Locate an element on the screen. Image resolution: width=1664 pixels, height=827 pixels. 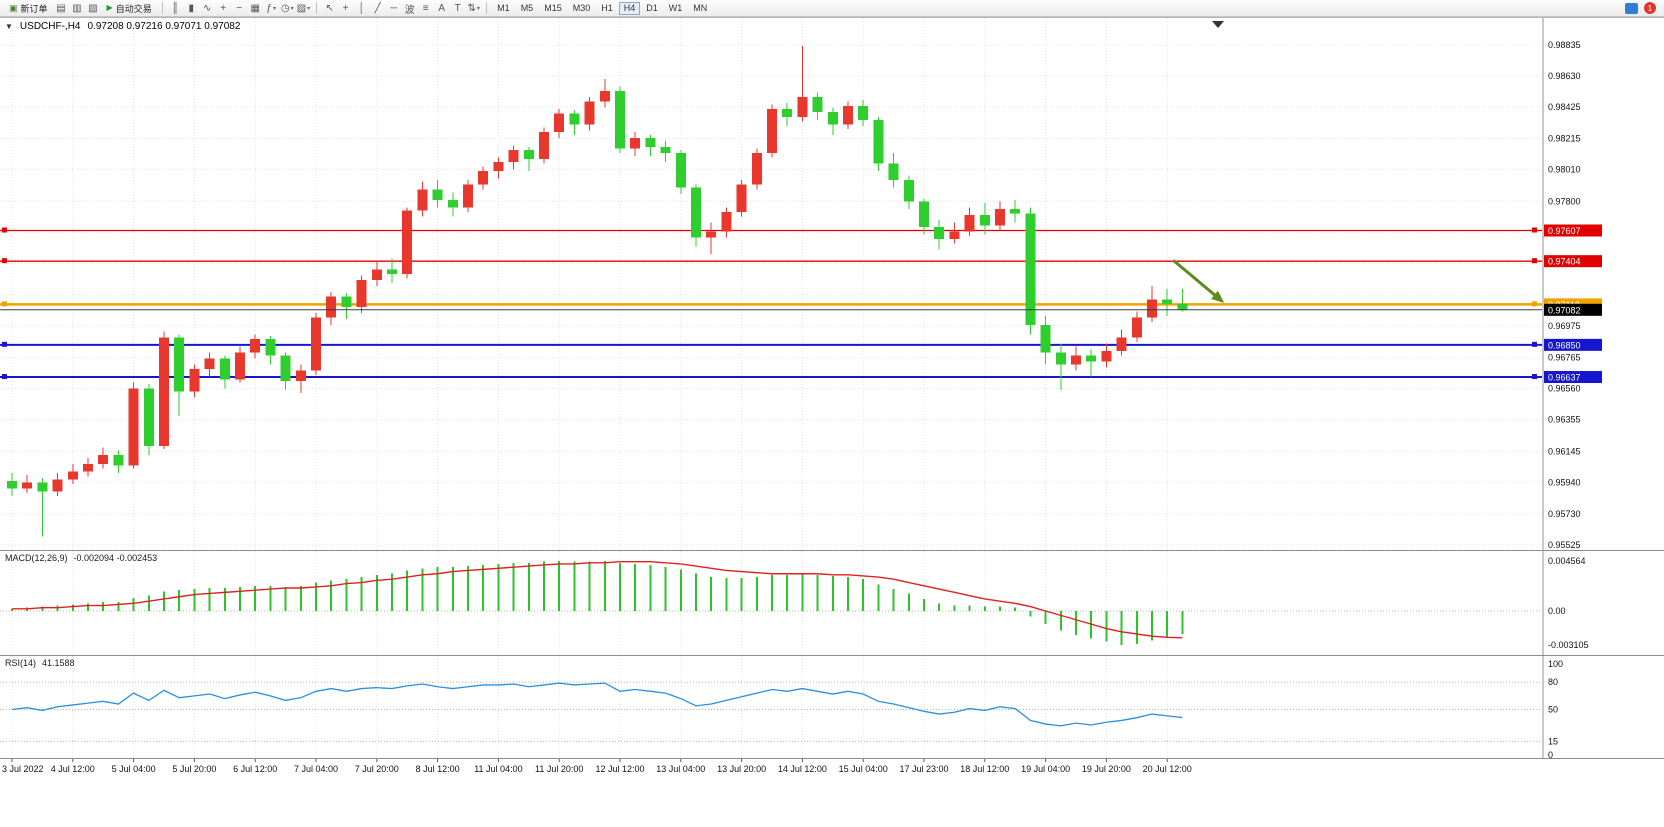
timeframe-button-m1: M1 is located at coordinates (503, 8).